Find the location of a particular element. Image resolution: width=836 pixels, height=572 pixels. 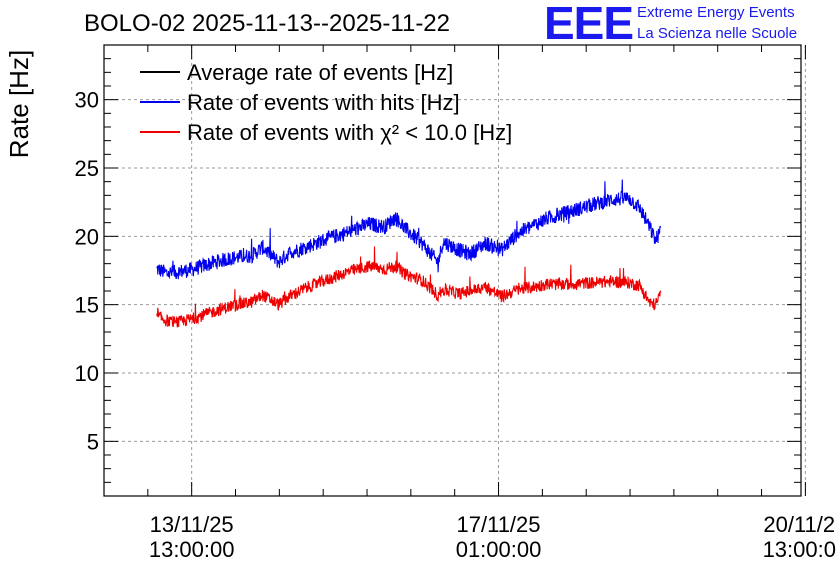

y-tick-label: 10 is located at coordinates (87, 373).